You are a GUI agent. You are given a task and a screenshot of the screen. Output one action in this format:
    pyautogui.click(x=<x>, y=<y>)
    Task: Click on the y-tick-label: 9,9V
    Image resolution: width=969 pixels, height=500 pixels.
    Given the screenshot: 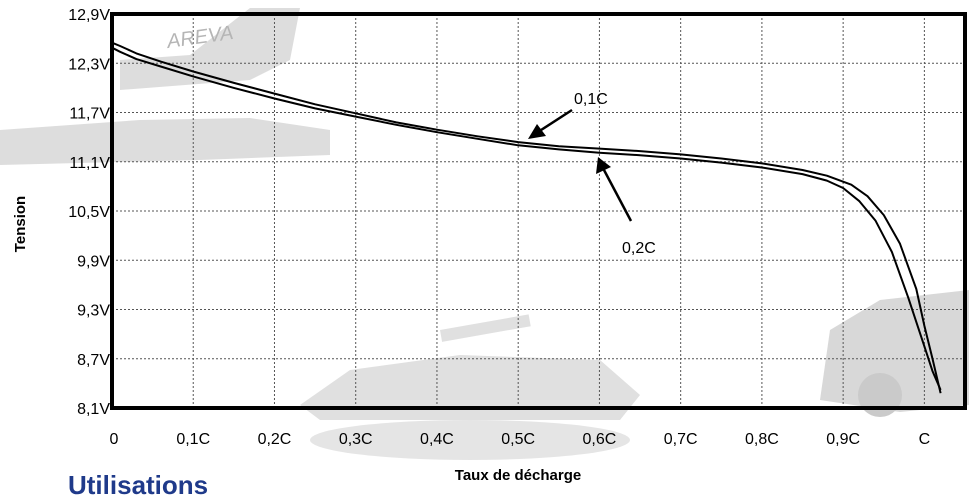 What is the action you would take?
    pyautogui.click(x=93, y=261)
    